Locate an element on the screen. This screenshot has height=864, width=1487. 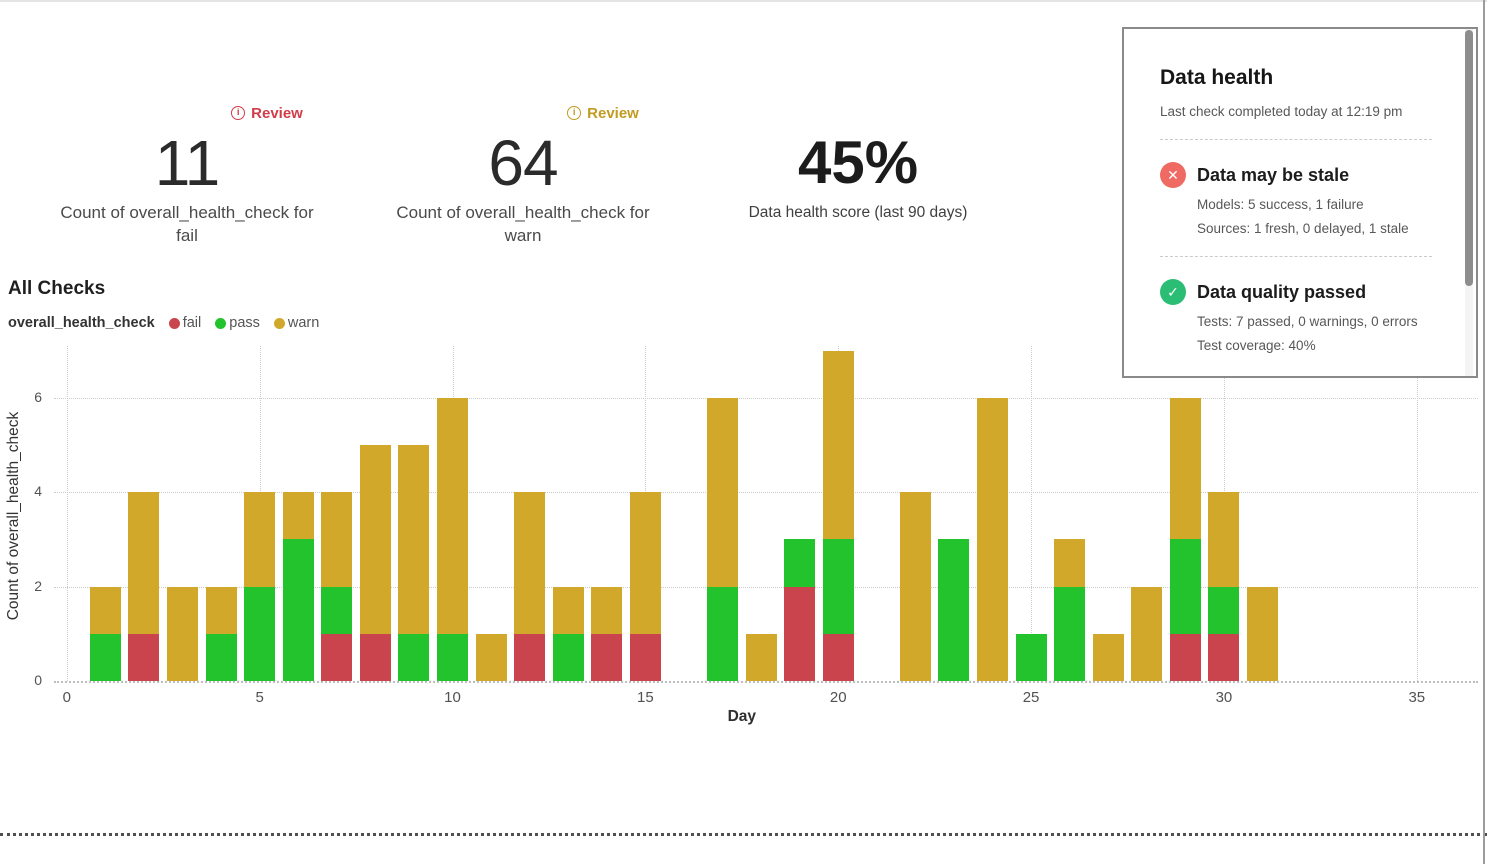
bar-day-31-warn is located at coordinates (1262, 633).